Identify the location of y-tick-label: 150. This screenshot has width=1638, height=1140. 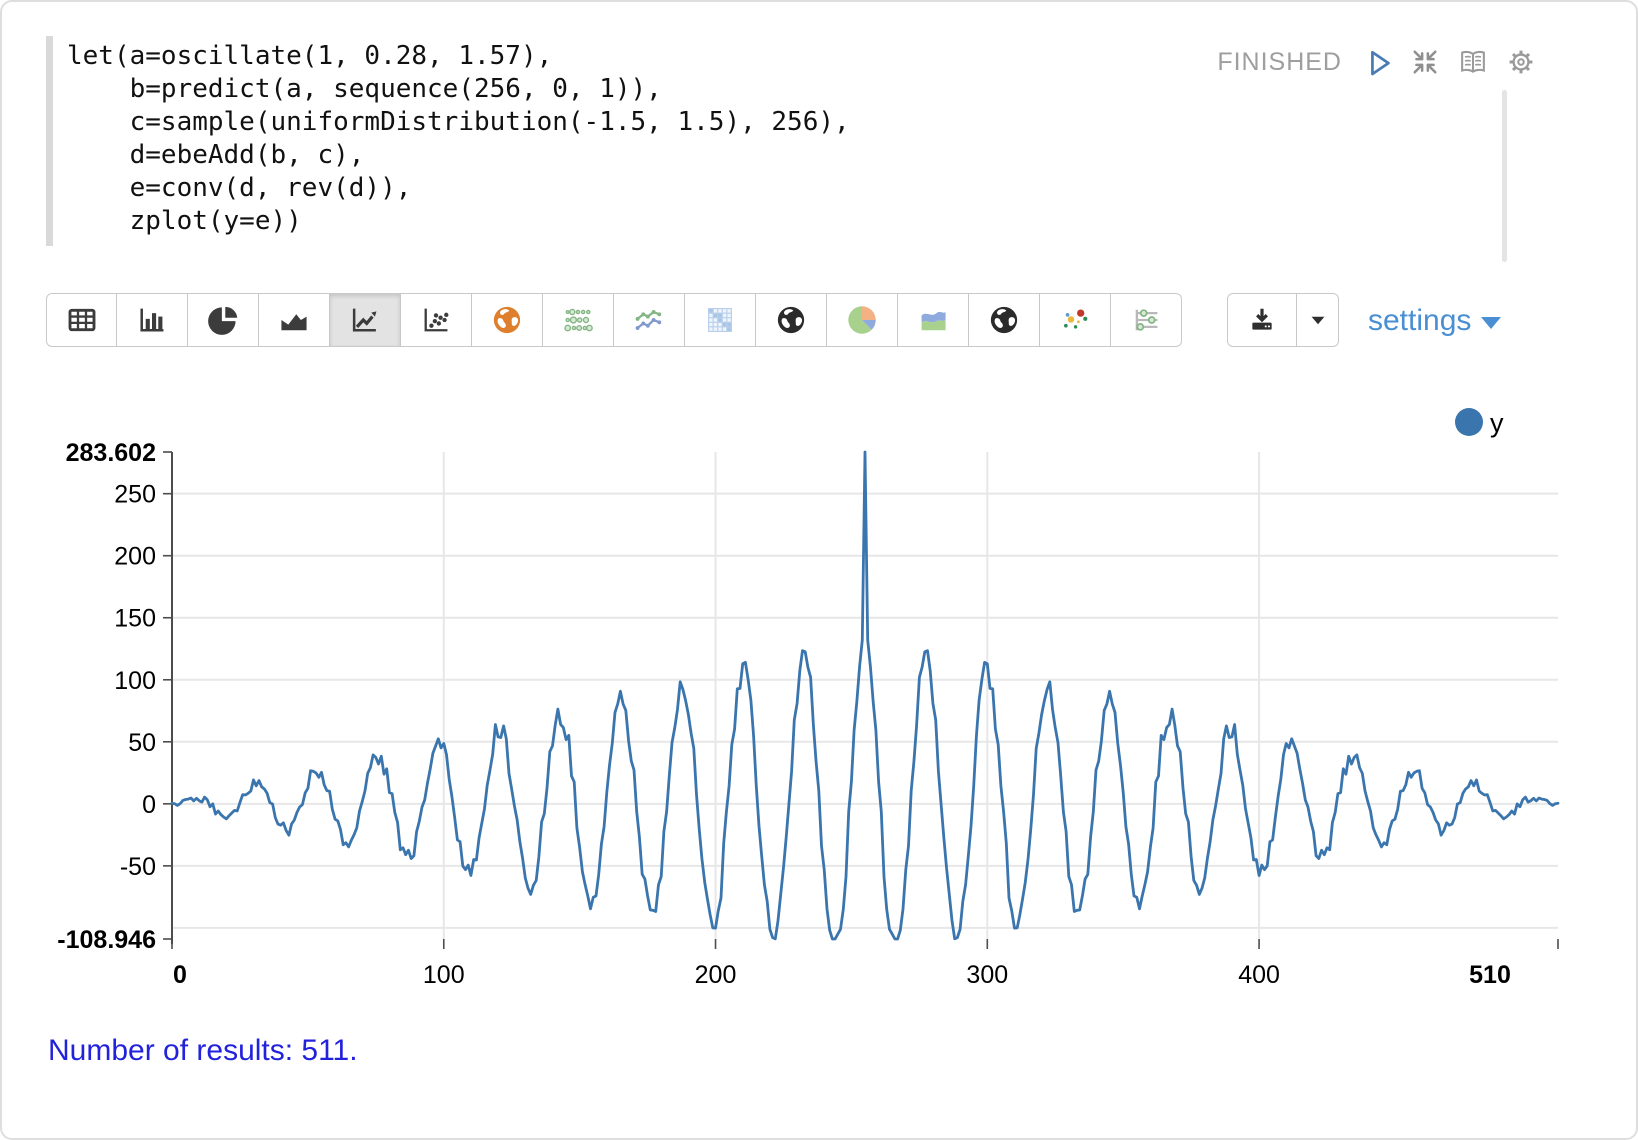
(135, 619).